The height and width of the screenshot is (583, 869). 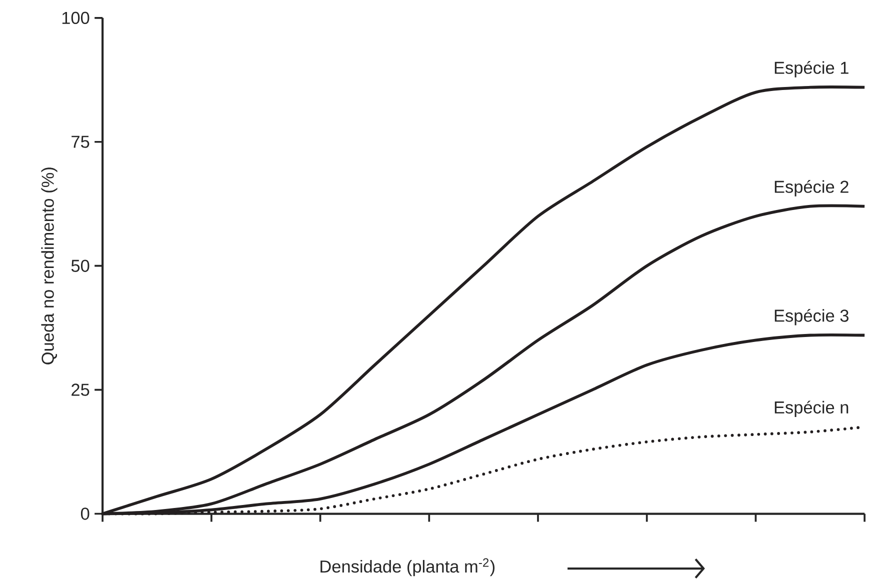 What do you see at coordinates (80, 266) in the screenshot?
I see `y-tick-label: 50` at bounding box center [80, 266].